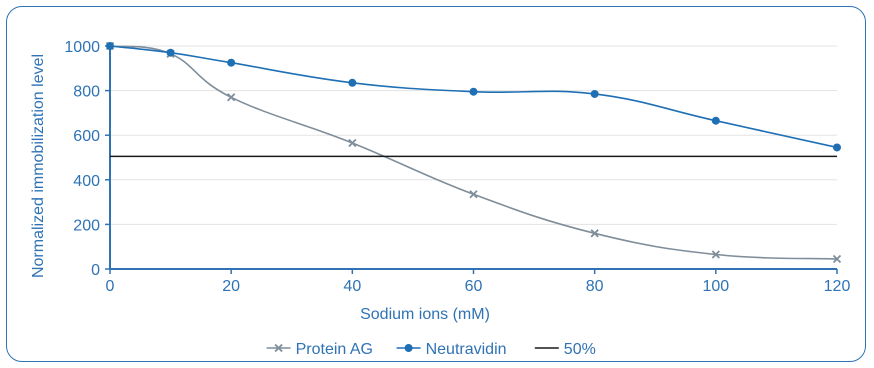 This screenshot has height=368, width=874. I want to click on y-tick-label: 400, so click(86, 181).